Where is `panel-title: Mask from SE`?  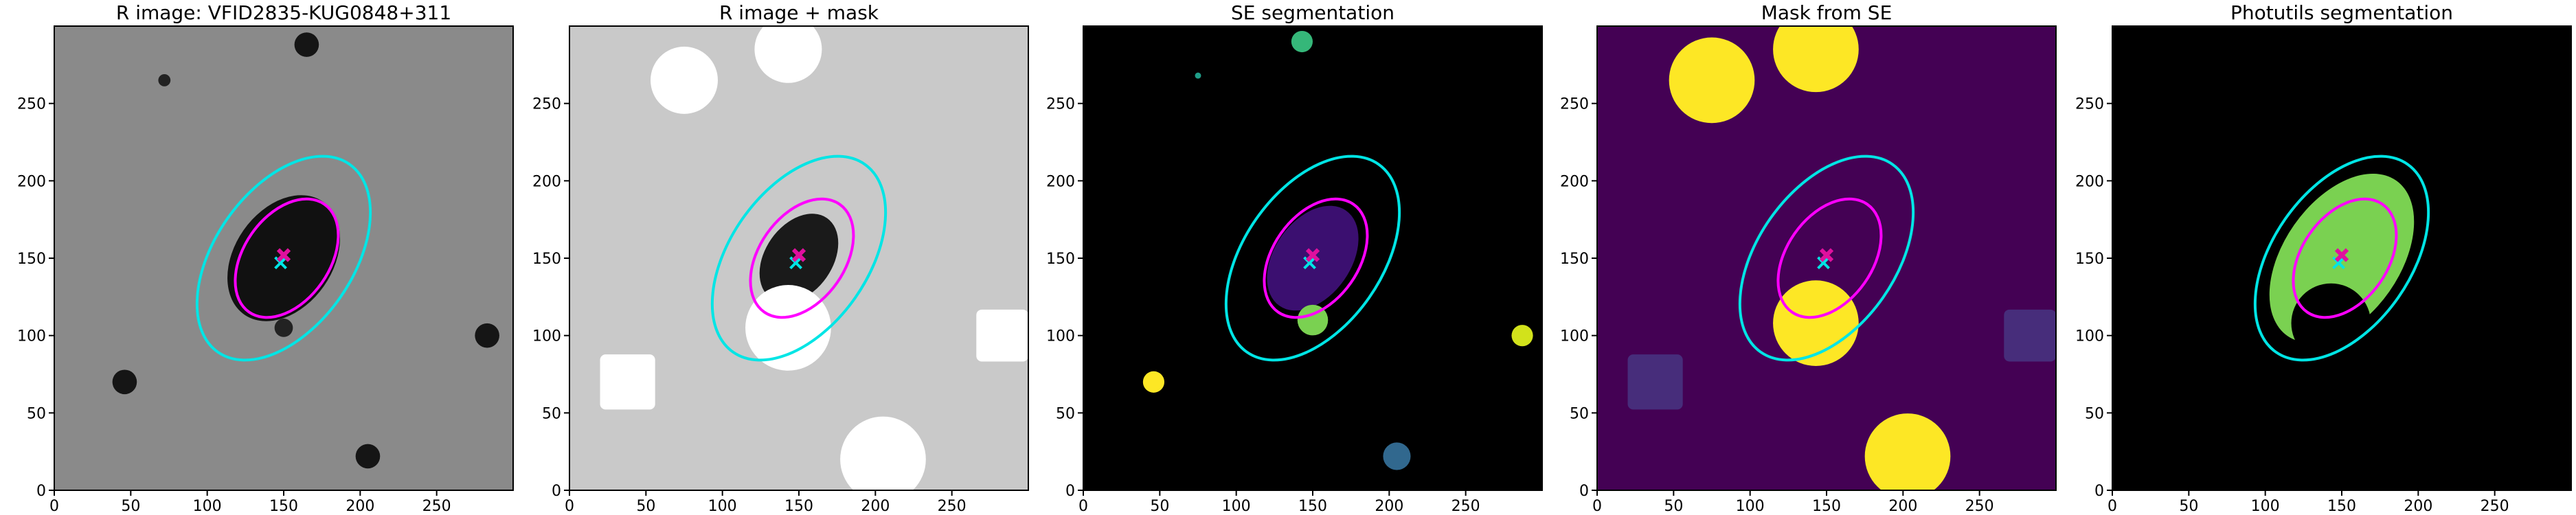 panel-title: Mask from SE is located at coordinates (1827, 12).